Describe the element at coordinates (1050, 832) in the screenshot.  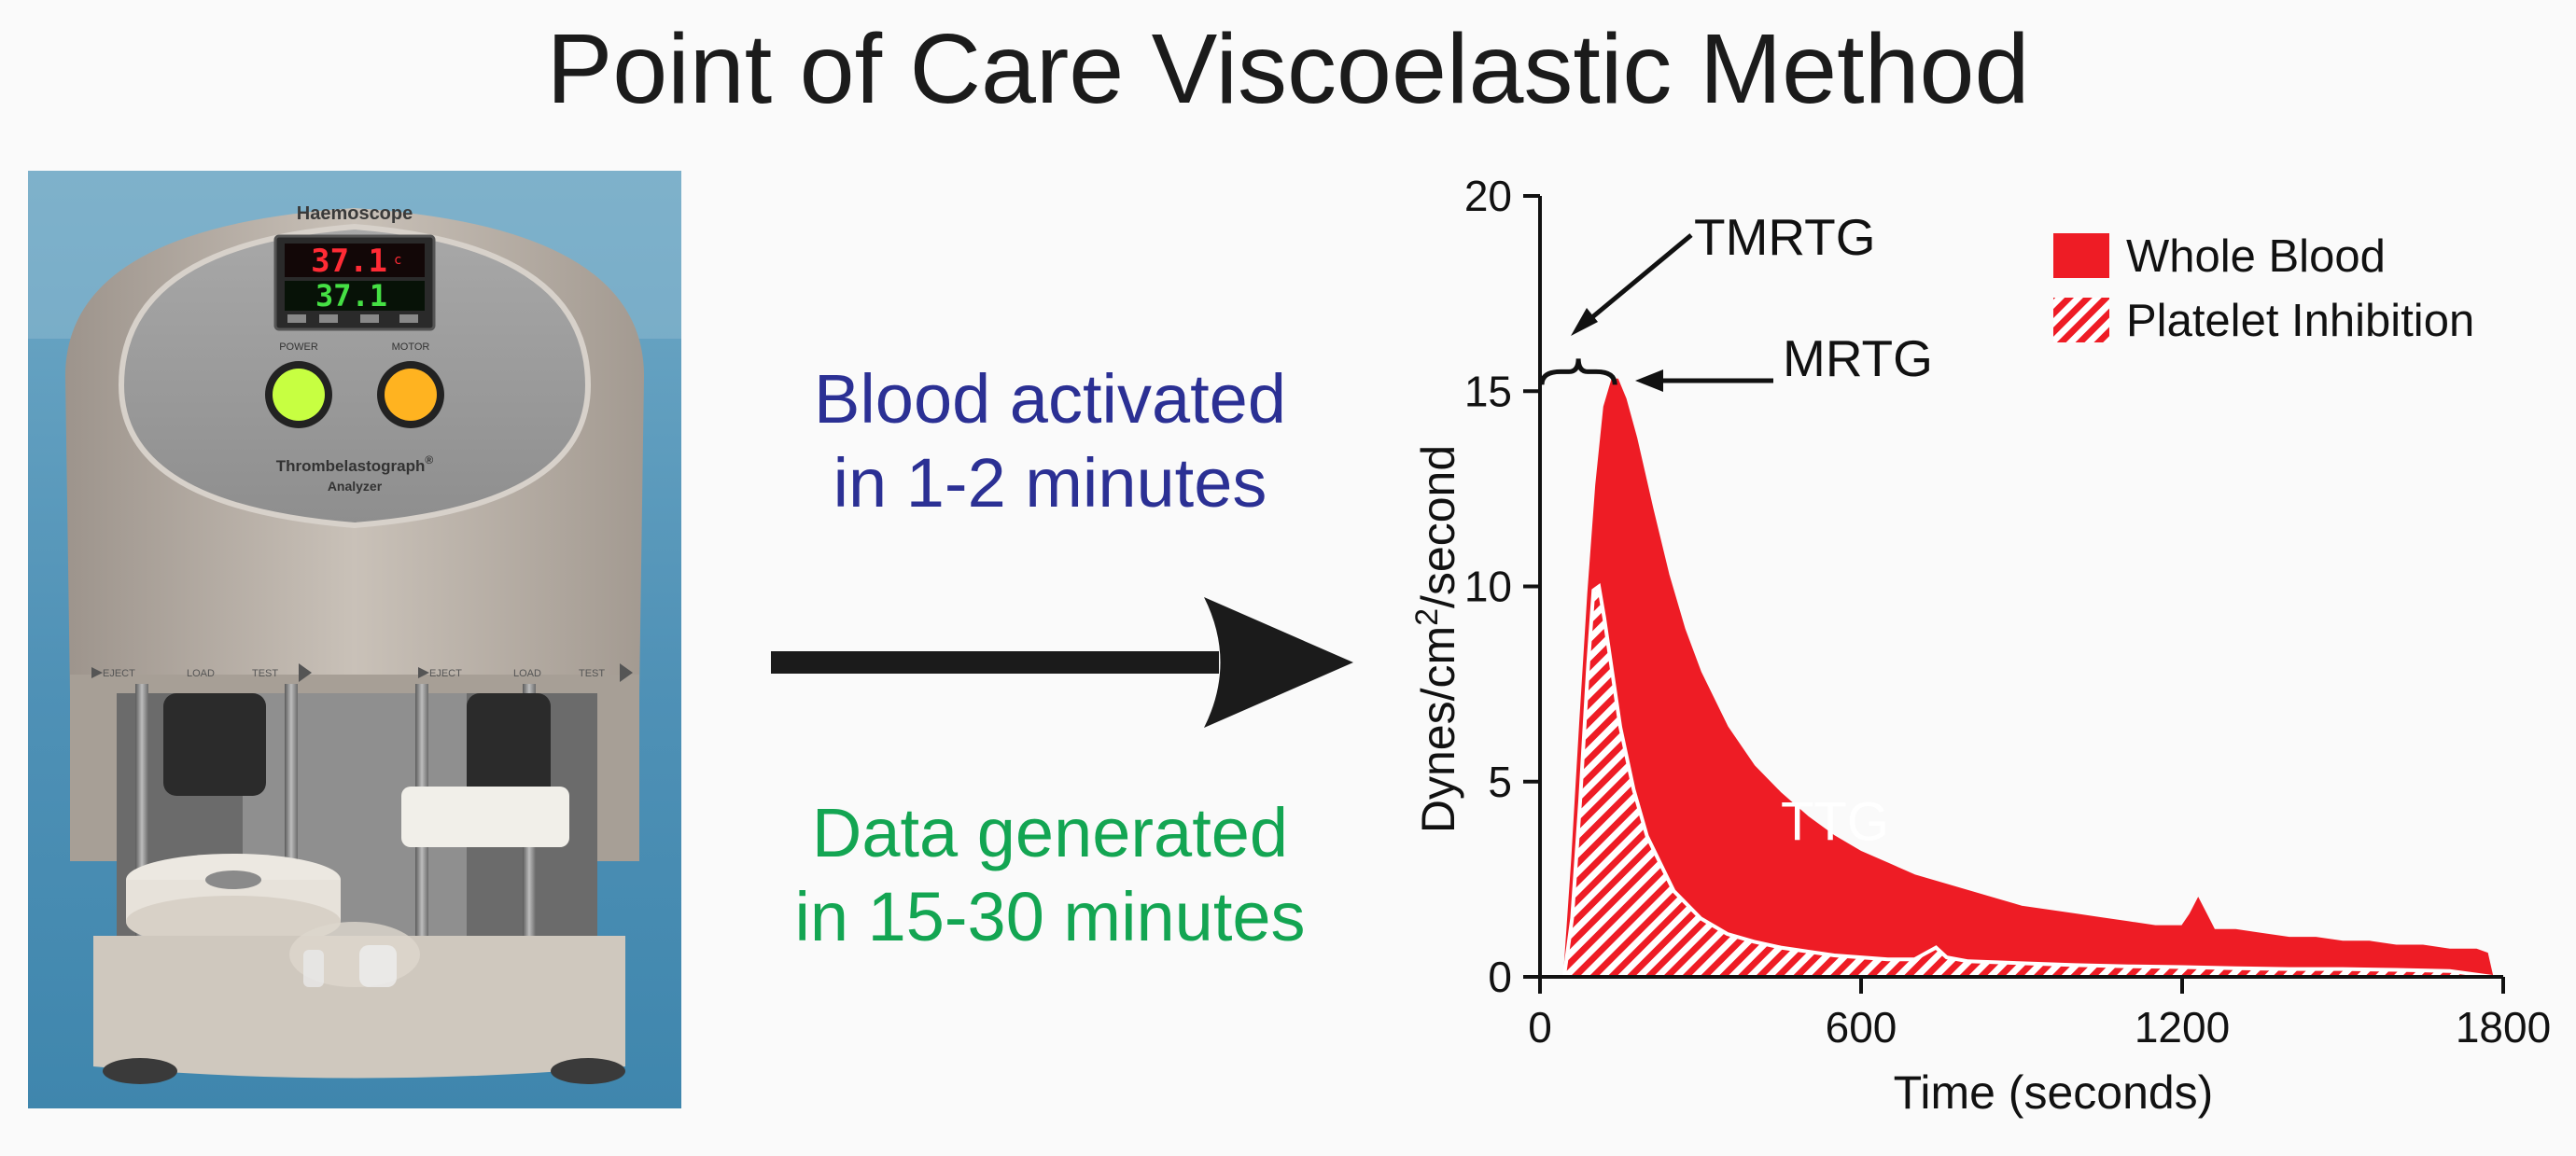
I see `generation-line-1: Data generated` at that location.